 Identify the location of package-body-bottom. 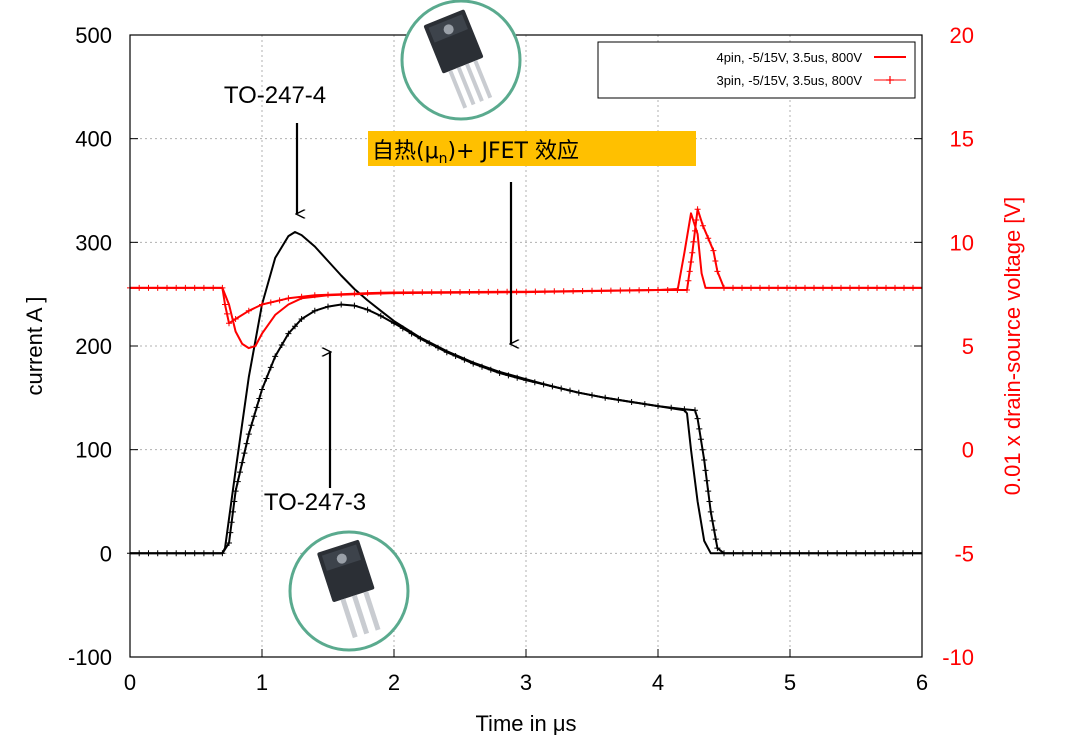
(349, 589).